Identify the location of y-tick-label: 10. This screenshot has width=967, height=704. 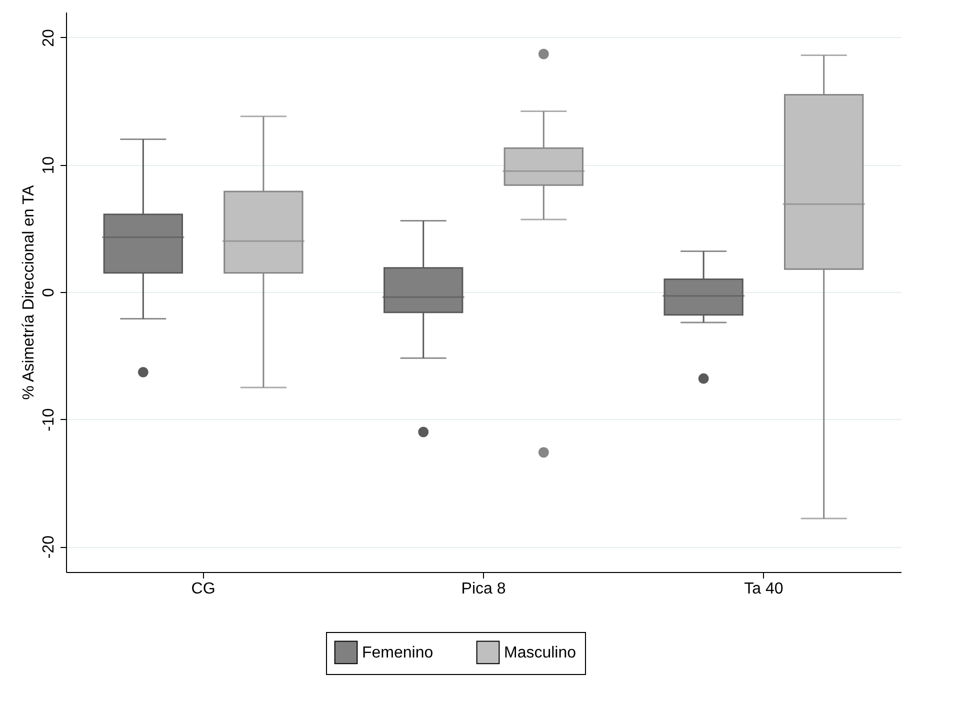
(49, 165).